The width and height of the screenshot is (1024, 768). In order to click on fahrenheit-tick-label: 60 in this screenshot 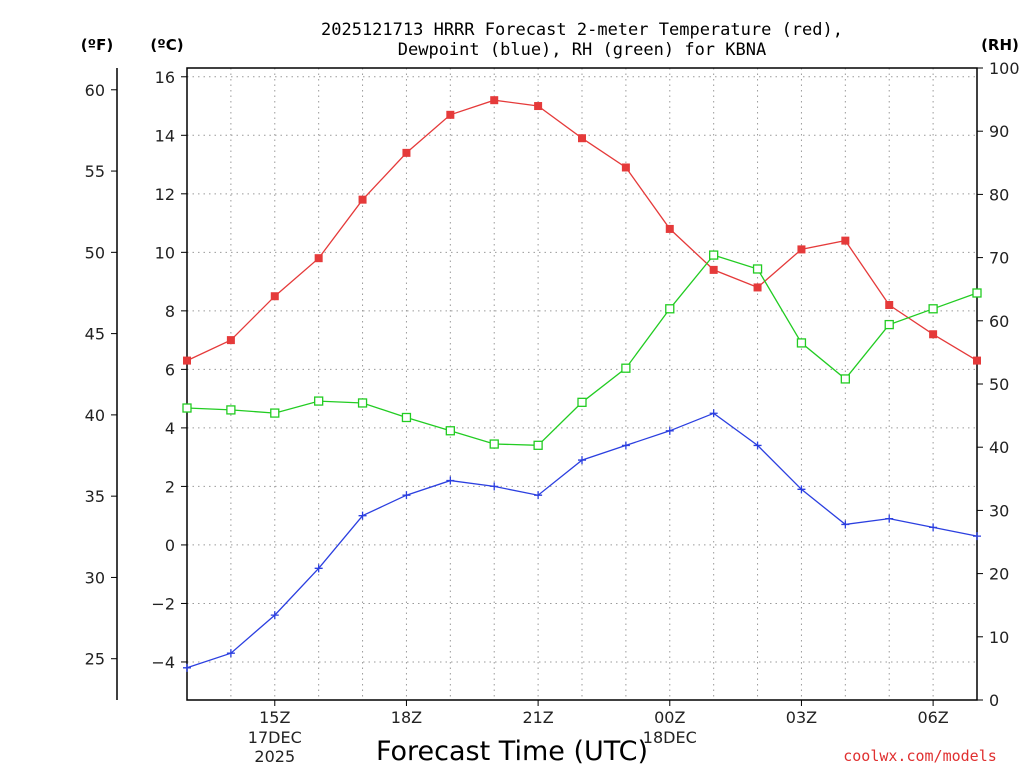, I will do `click(95, 90)`.